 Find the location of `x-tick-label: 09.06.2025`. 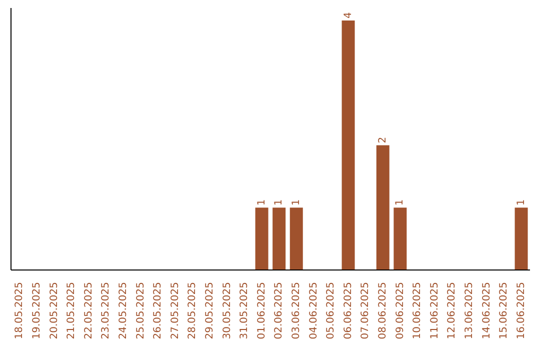

x-tick-label: 09.06.2025 is located at coordinates (400, 311).